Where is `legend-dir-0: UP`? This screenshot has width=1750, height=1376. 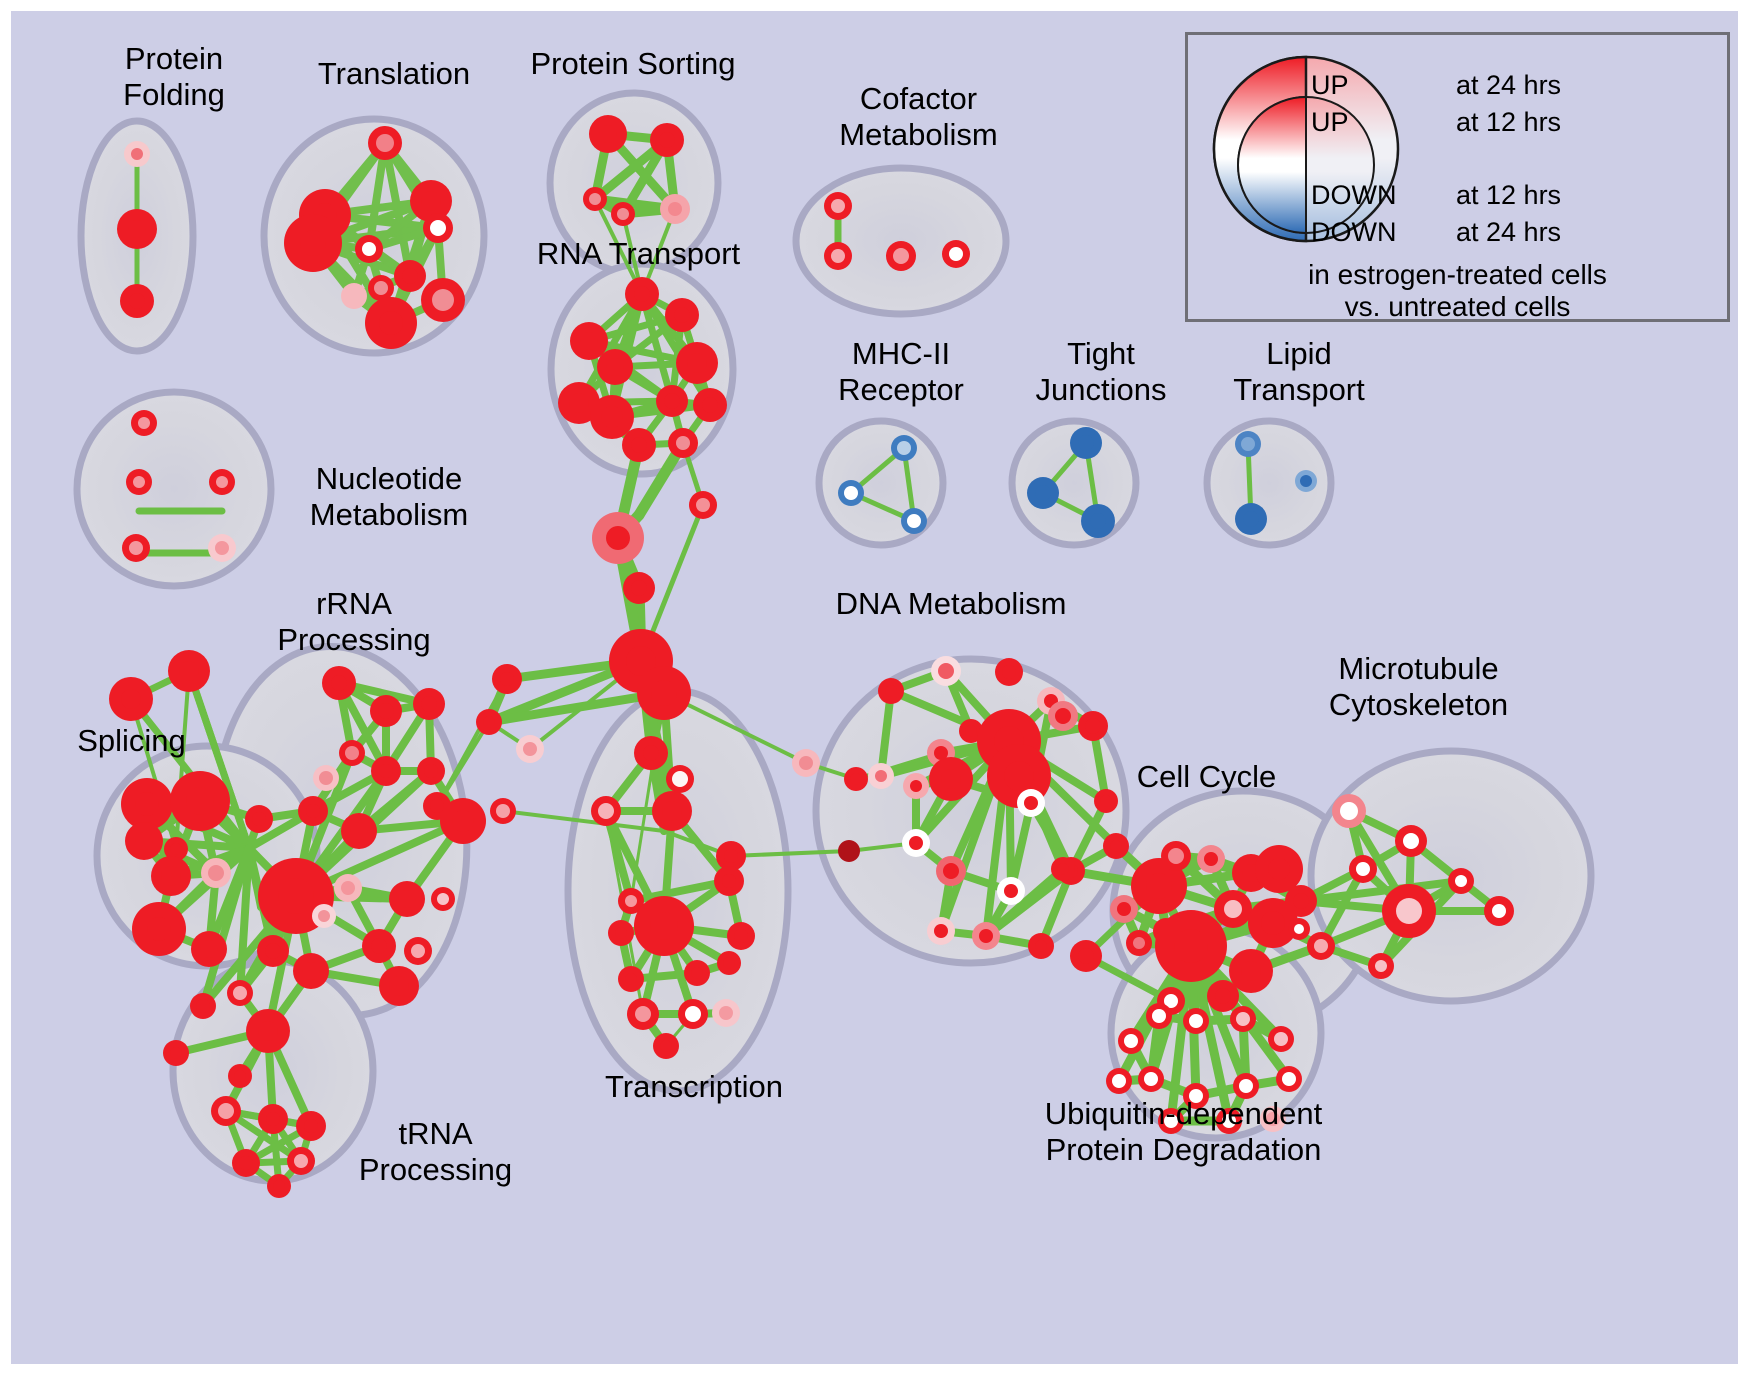
legend-dir-0: UP is located at coordinates (1330, 85).